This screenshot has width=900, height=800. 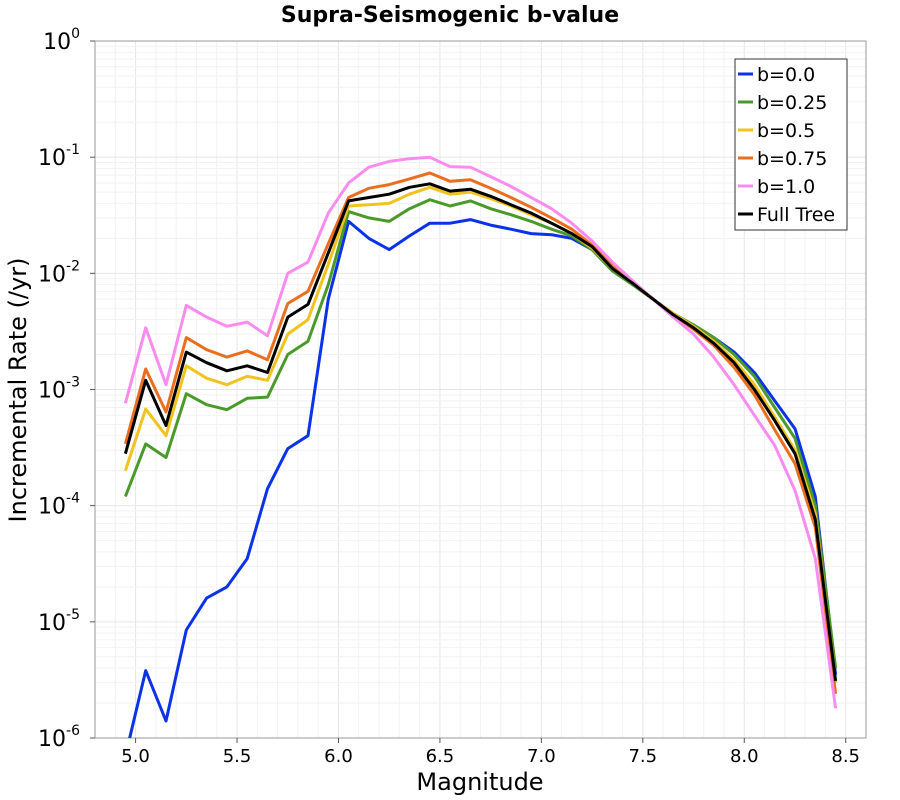 What do you see at coordinates (786, 131) in the screenshot?
I see `legend-label: b=0.5` at bounding box center [786, 131].